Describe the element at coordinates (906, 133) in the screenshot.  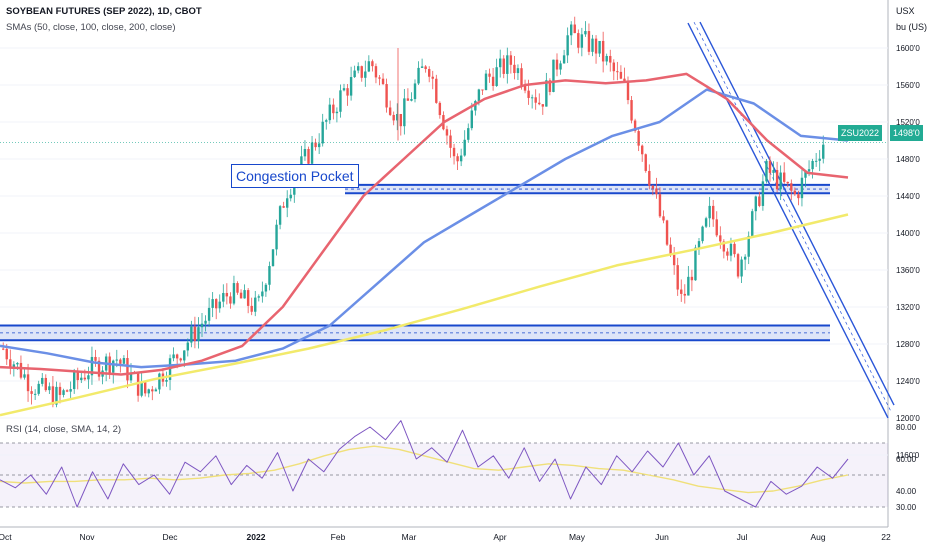
I see `last-price-tag: 1498'0` at that location.